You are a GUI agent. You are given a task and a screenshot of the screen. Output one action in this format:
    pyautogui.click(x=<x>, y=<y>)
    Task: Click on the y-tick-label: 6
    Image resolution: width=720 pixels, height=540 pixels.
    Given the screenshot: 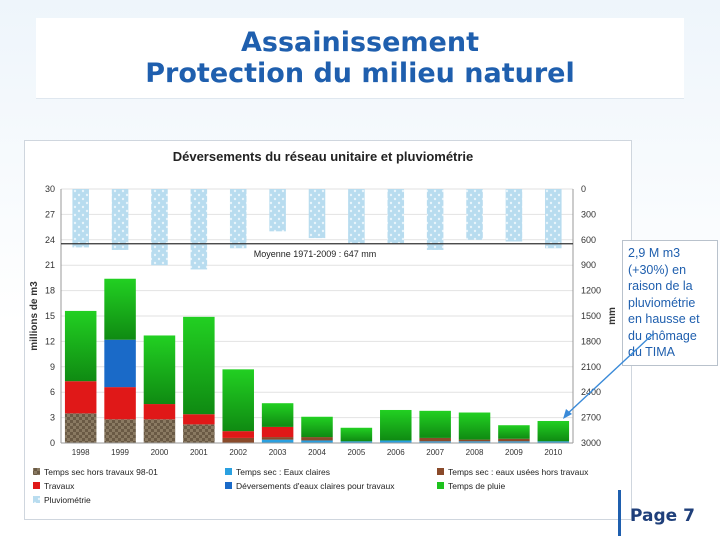 What is the action you would take?
    pyautogui.click(x=52, y=392)
    